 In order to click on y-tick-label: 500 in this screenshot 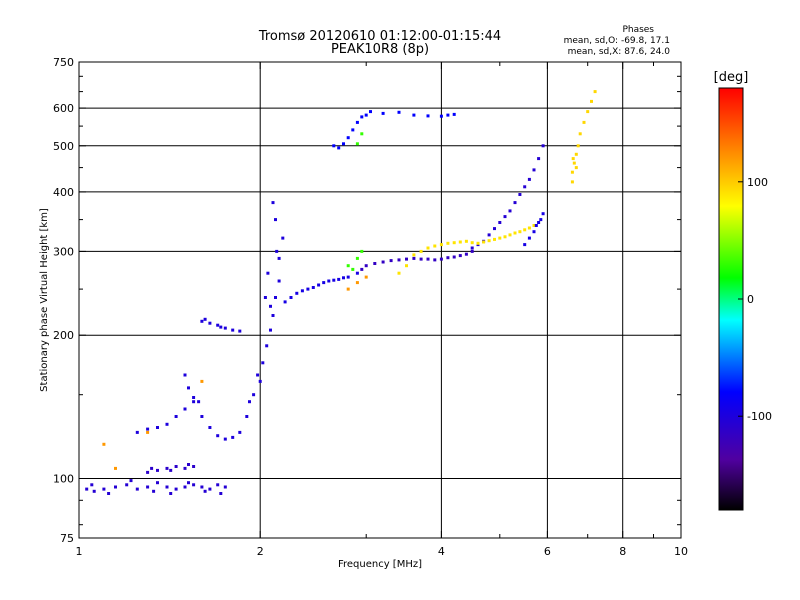, I will do `click(63, 146)`.